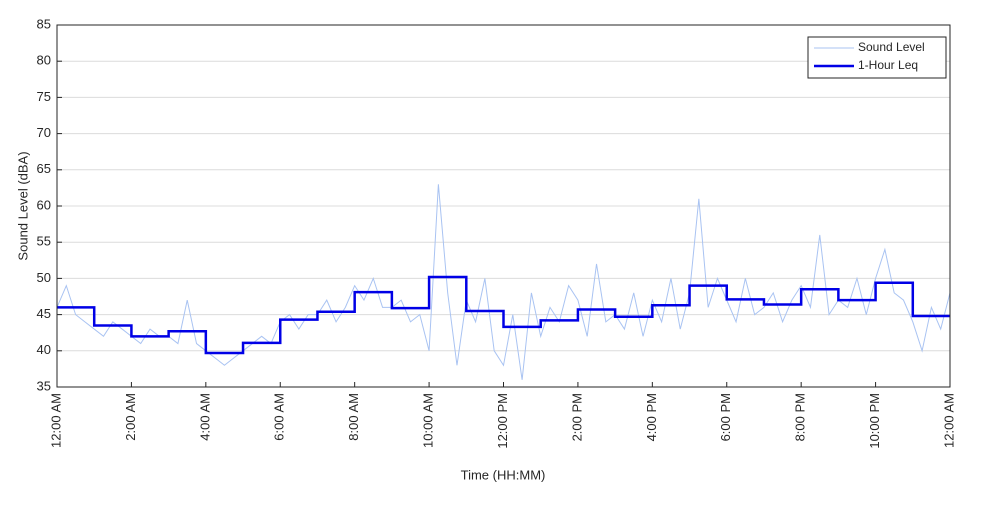  What do you see at coordinates (888, 65) in the screenshot?
I see `legend-label: 1-Hour Leq` at bounding box center [888, 65].